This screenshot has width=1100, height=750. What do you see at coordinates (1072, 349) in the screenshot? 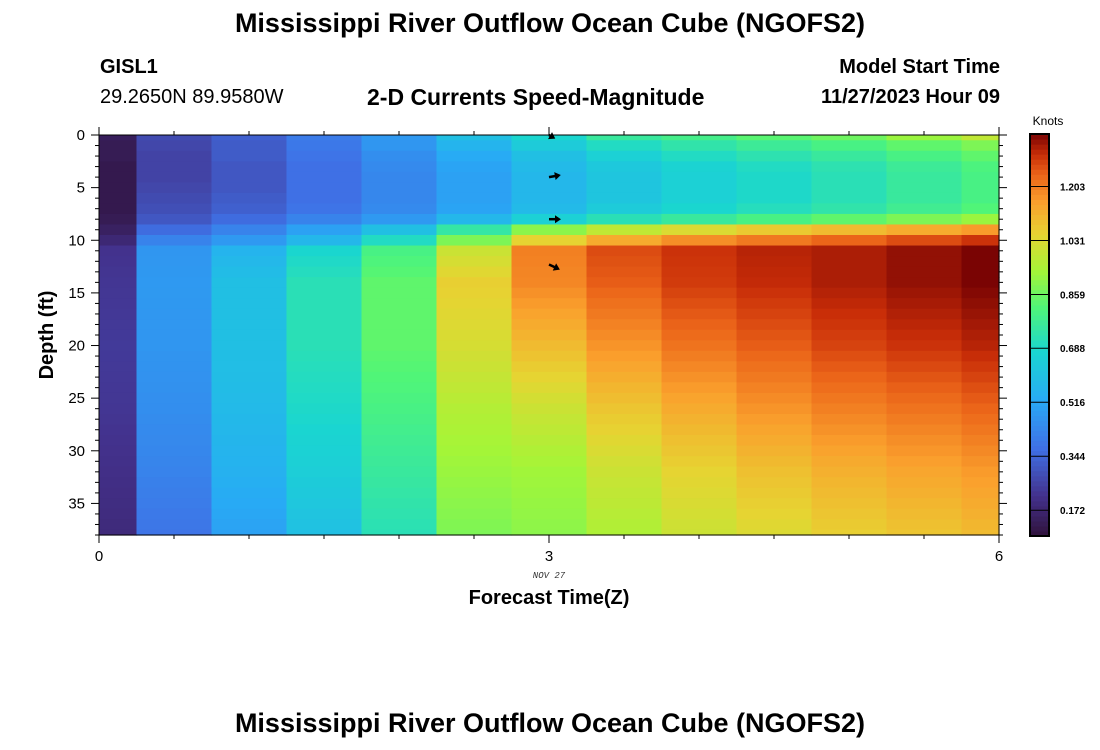
I see `colorbar-tick-label: 0.688` at bounding box center [1072, 349].